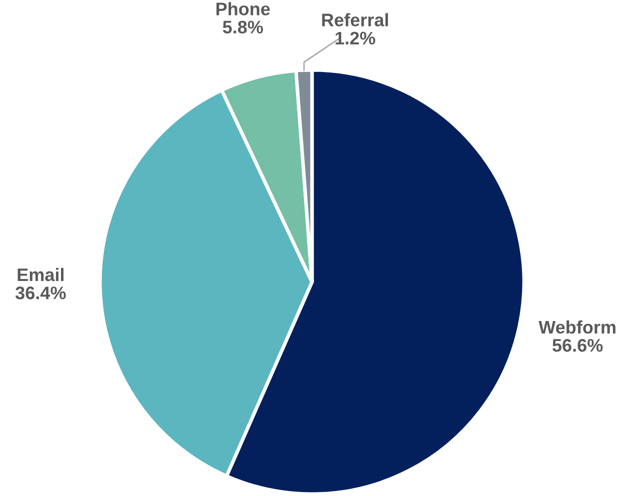 This screenshot has height=496, width=631. What do you see at coordinates (243, 9) in the screenshot?
I see `slice-label: Phone` at bounding box center [243, 9].